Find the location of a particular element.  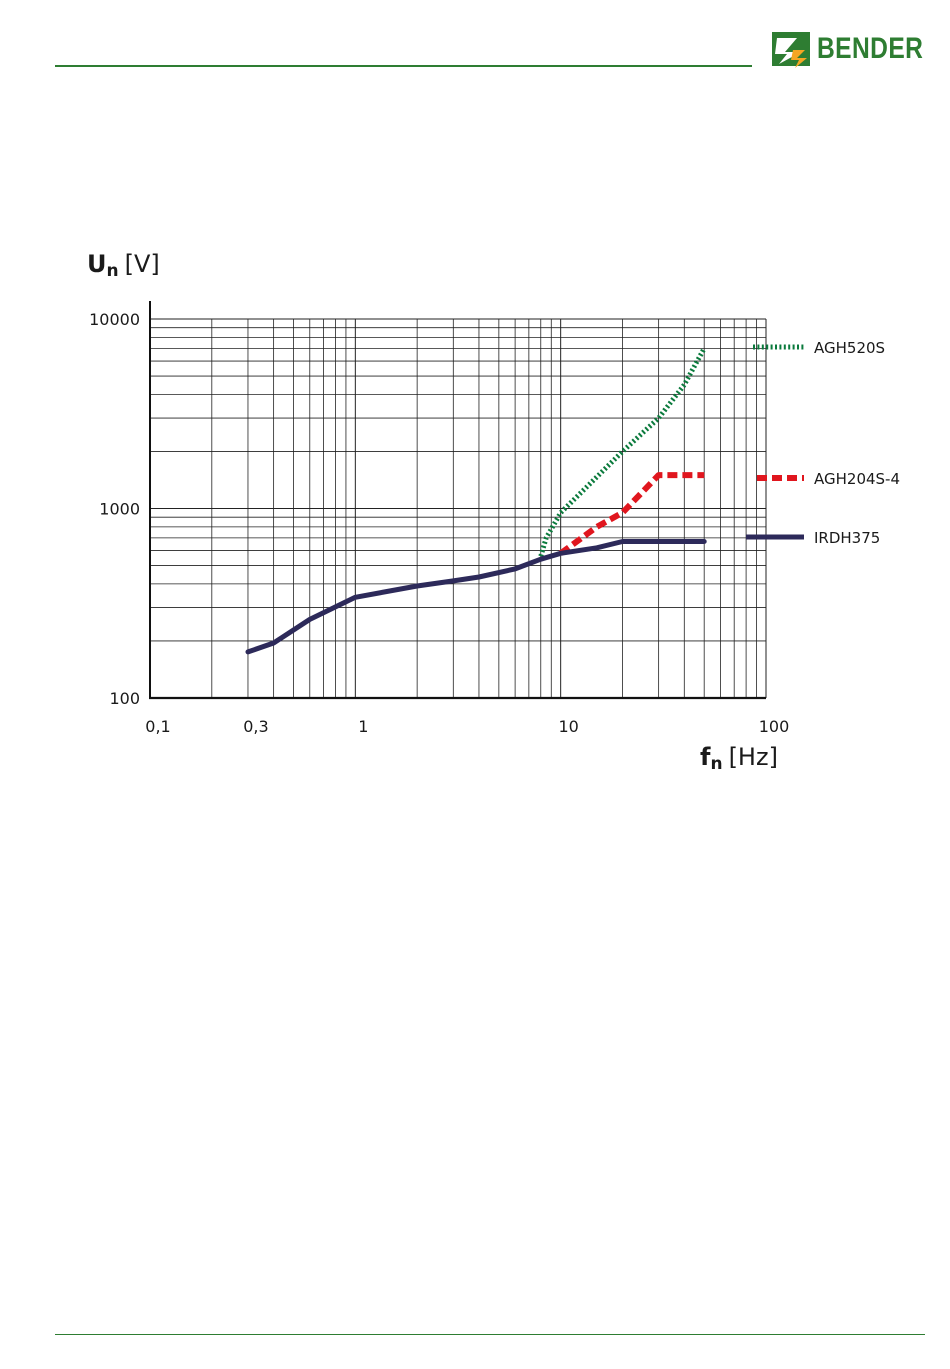

y-tick-label: 100 is located at coordinates (124, 698).